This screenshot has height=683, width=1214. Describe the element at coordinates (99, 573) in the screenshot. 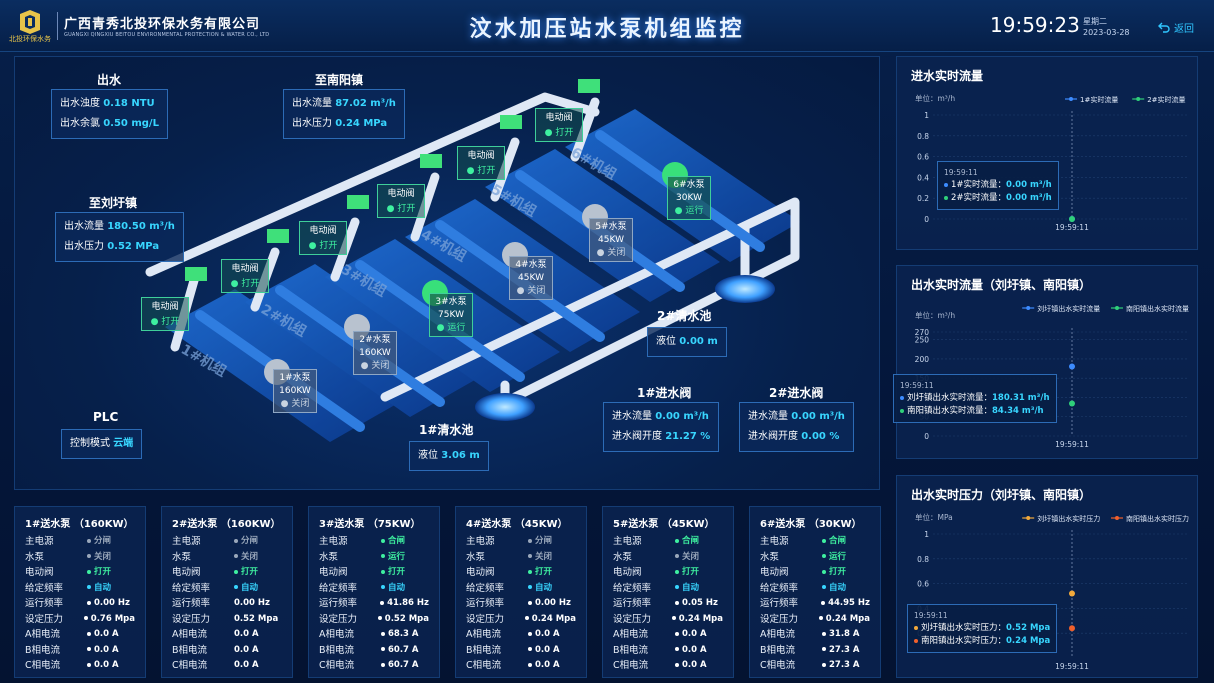

I see `row-value: 打开` at that location.